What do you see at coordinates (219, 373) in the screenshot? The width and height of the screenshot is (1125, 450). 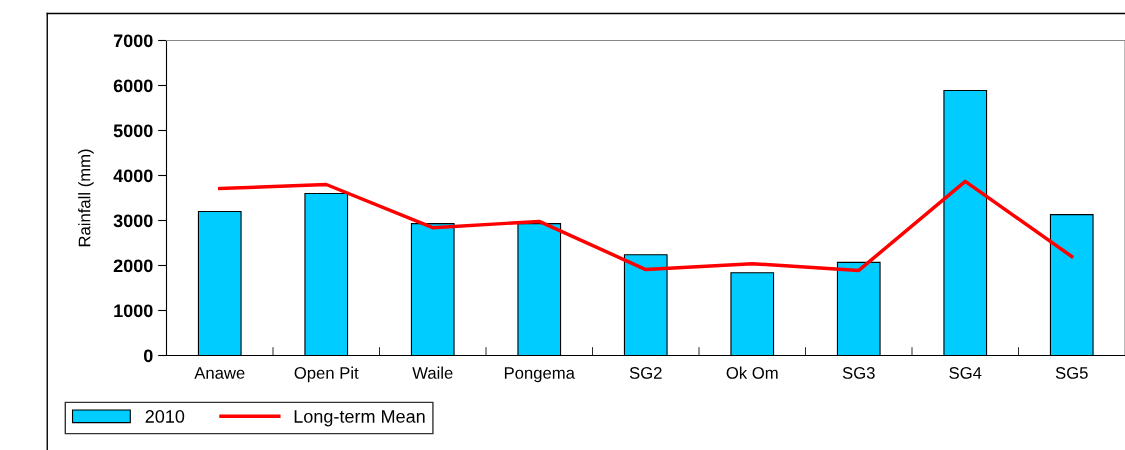 I see `x-tick-label: Anawe` at bounding box center [219, 373].